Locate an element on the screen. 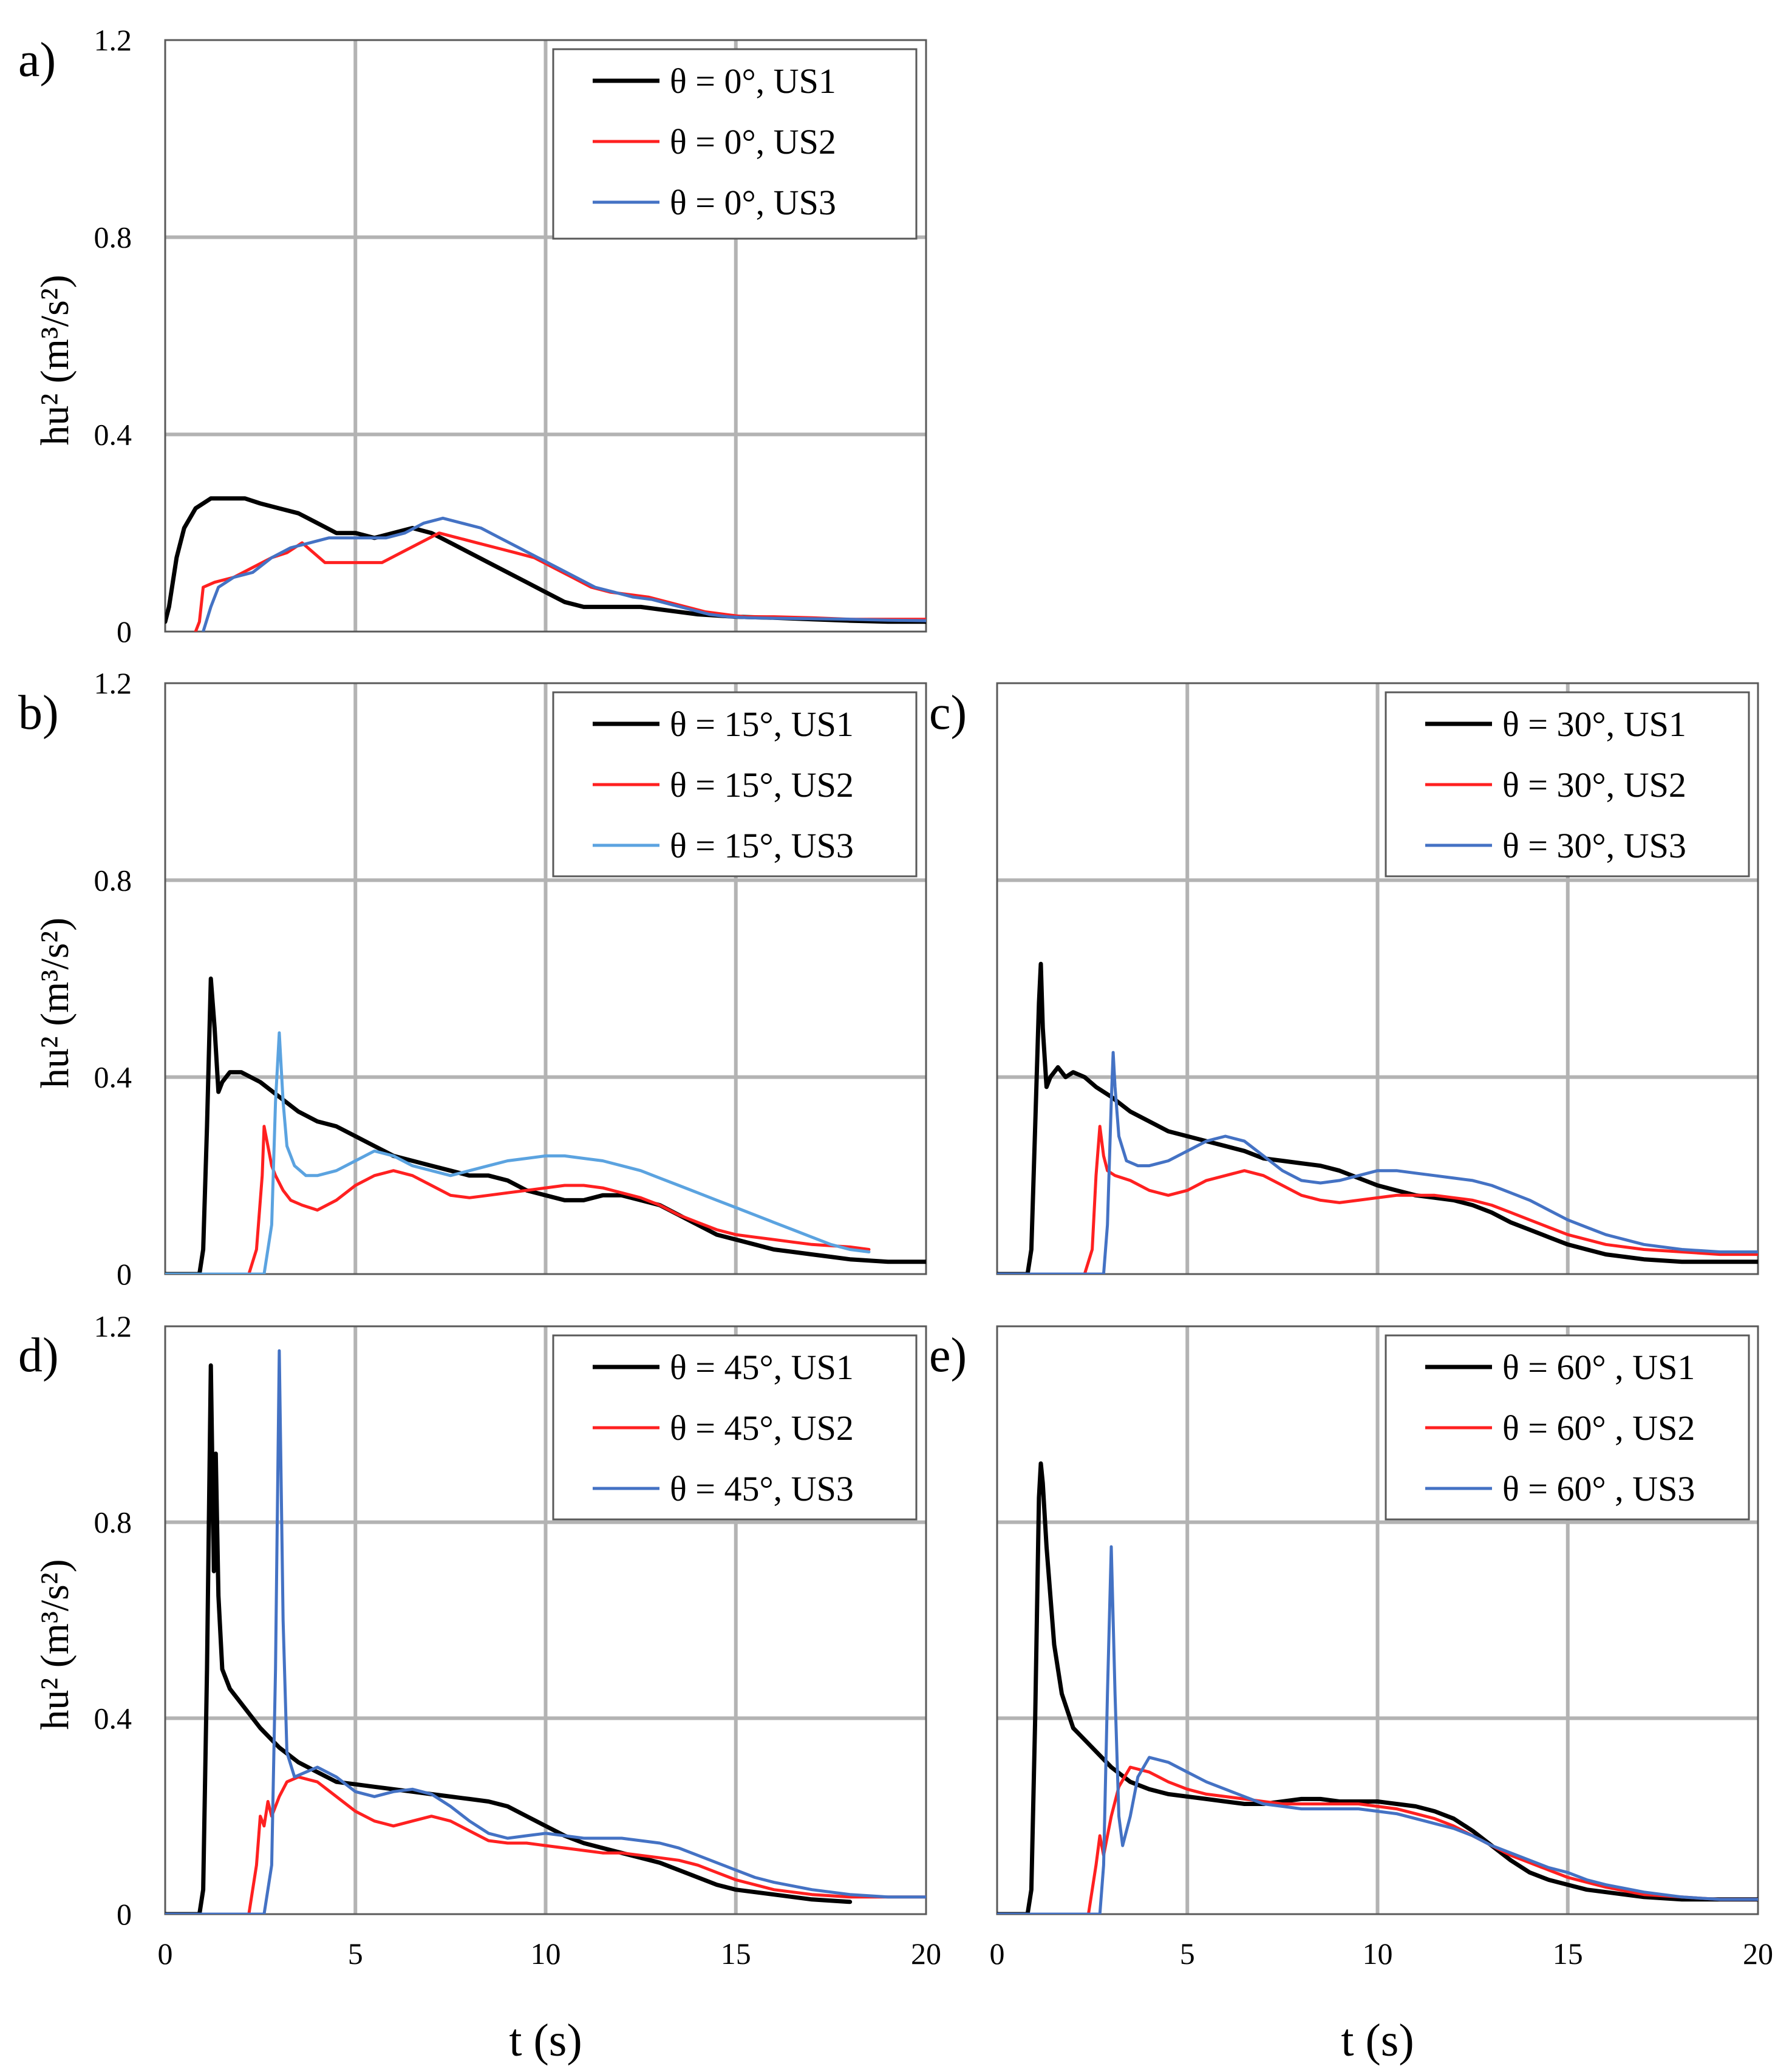 This screenshot has height=2069, width=1792. panel-c: c) θ = 30°, US1 θ = 30°, US2 θ = 30°, US3 is located at coordinates (1344, 978).